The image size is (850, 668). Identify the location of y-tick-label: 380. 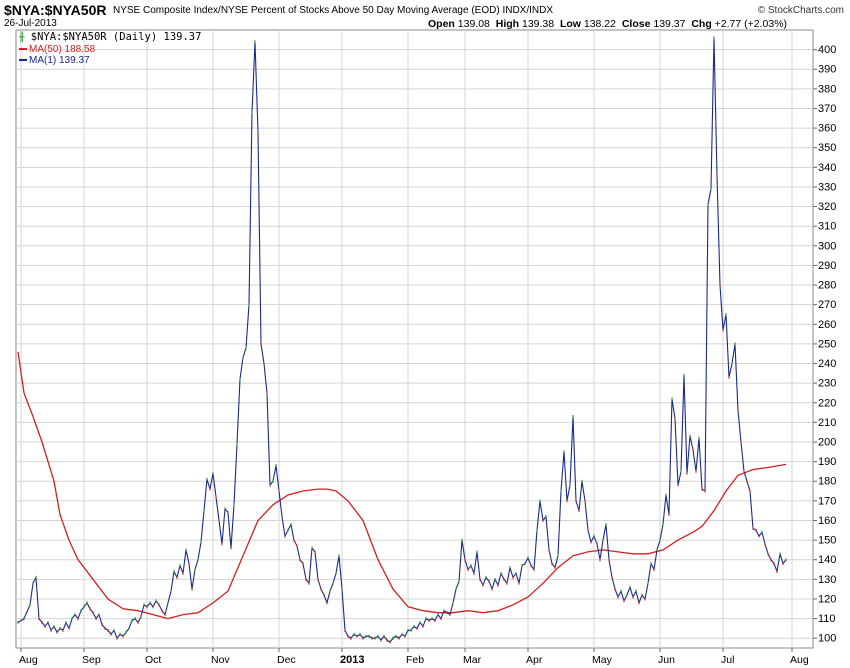
(827, 89).